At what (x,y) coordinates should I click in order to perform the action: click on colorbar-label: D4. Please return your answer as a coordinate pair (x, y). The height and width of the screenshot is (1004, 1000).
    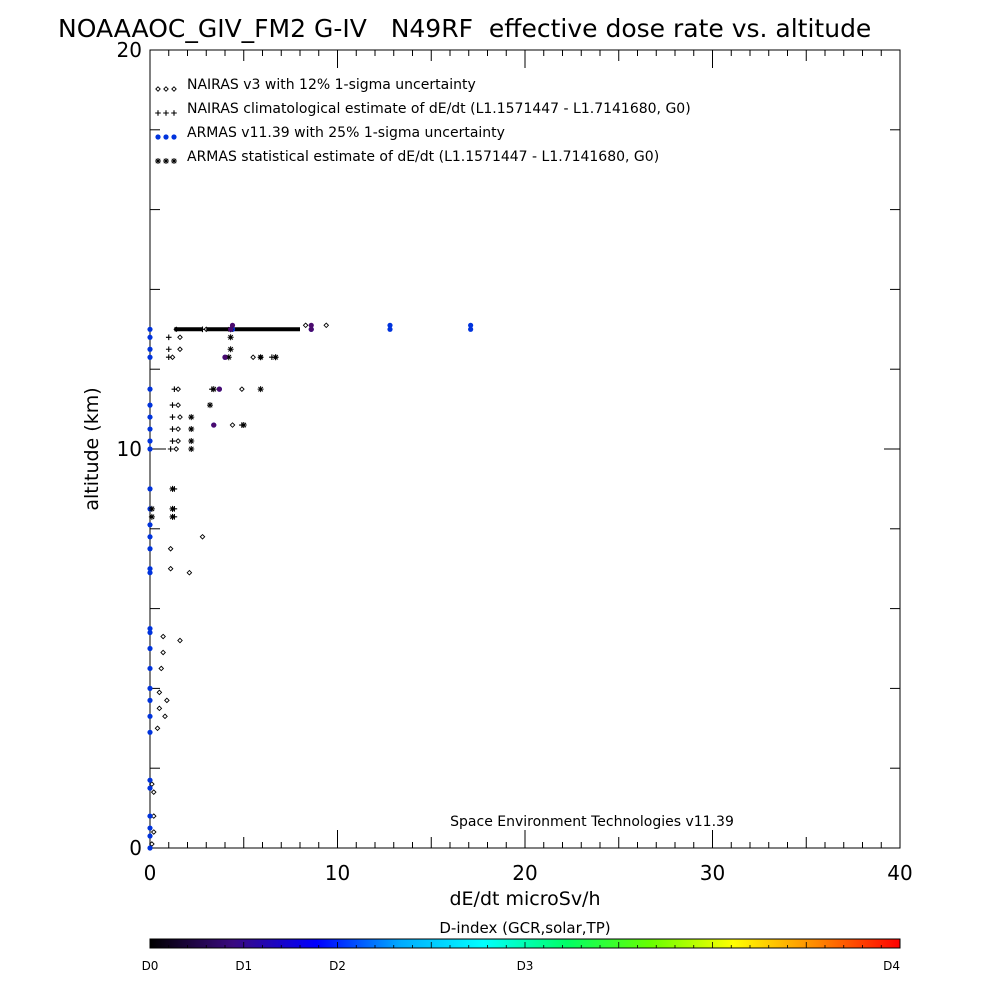
    Looking at the image, I should click on (891, 966).